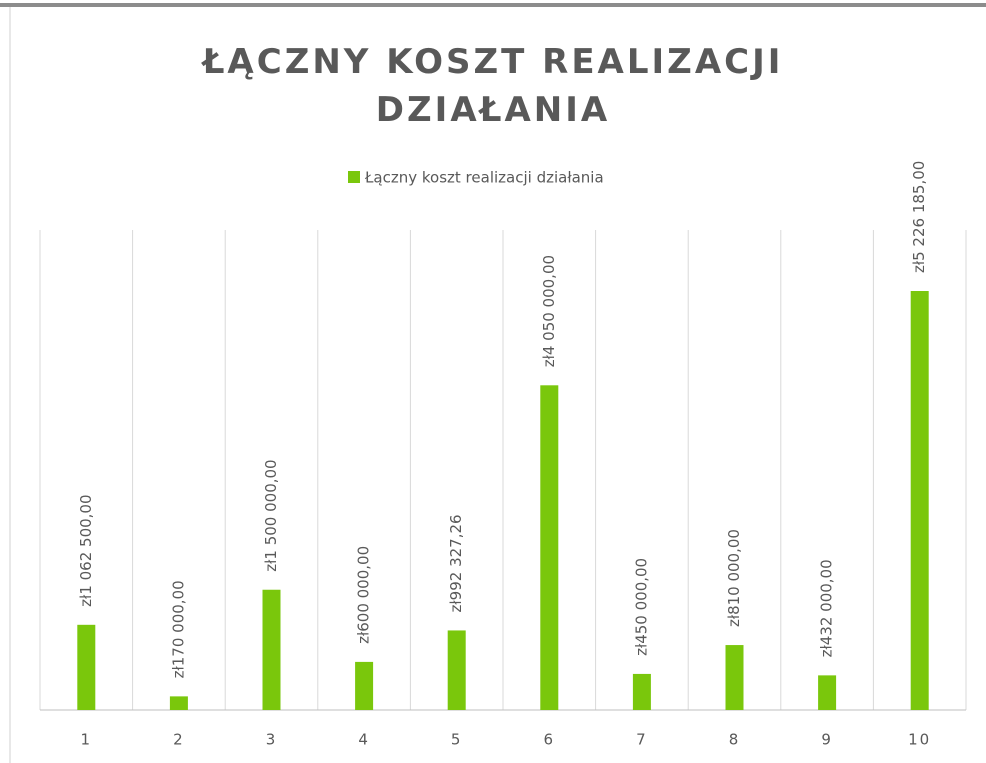  I want to click on x-tick-label: 3, so click(272, 740).